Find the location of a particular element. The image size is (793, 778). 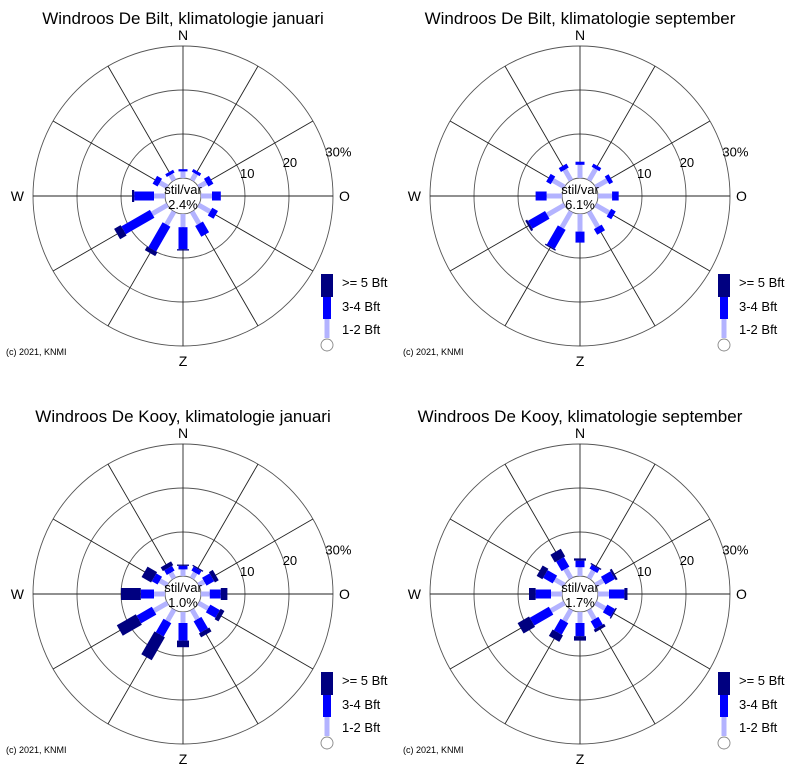

bar-120deg-moderate is located at coordinates (611, 214).